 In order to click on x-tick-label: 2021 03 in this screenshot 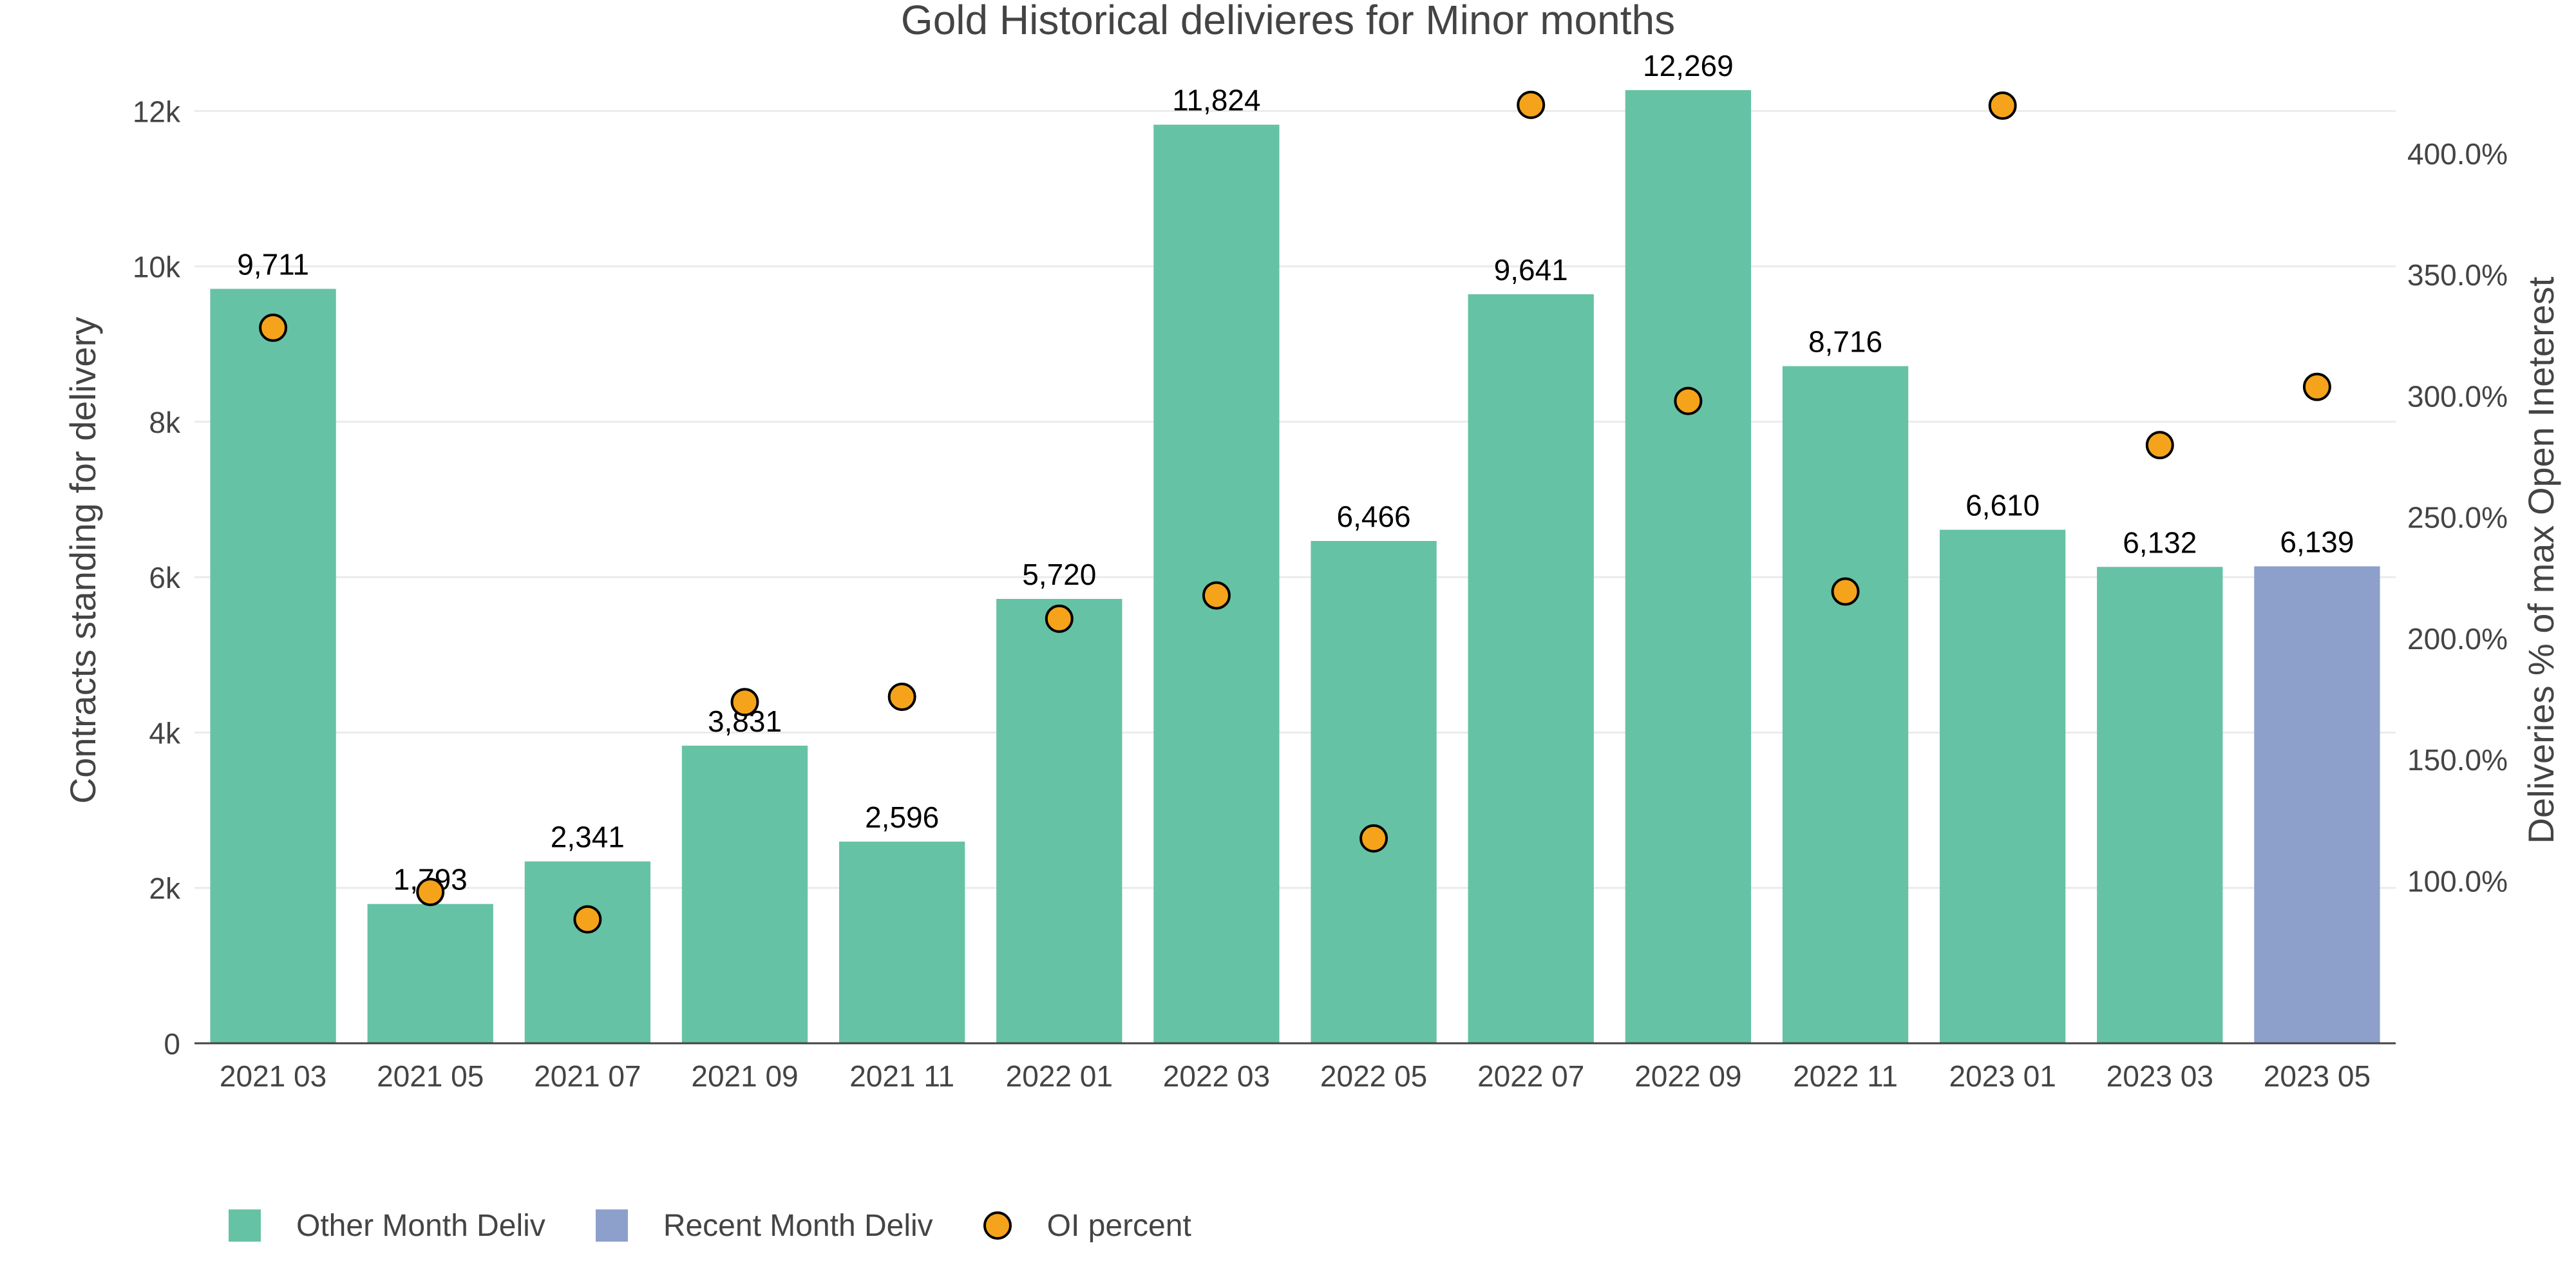, I will do `click(273, 1076)`.